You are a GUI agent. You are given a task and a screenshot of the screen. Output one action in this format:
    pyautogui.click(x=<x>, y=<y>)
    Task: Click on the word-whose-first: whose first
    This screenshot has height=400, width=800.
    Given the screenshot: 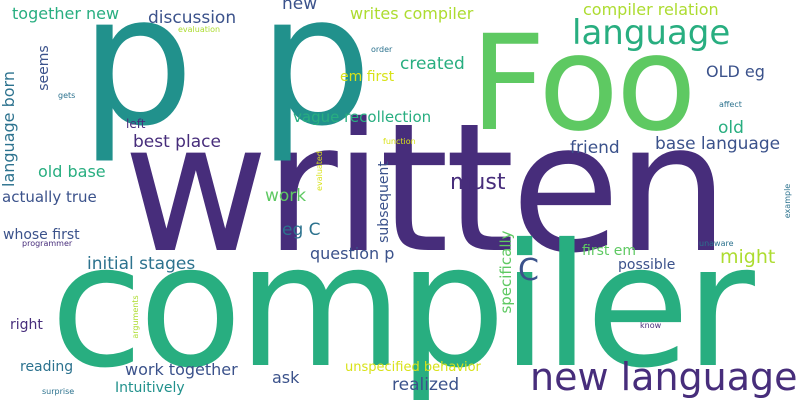 What is the action you would take?
    pyautogui.click(x=41, y=235)
    